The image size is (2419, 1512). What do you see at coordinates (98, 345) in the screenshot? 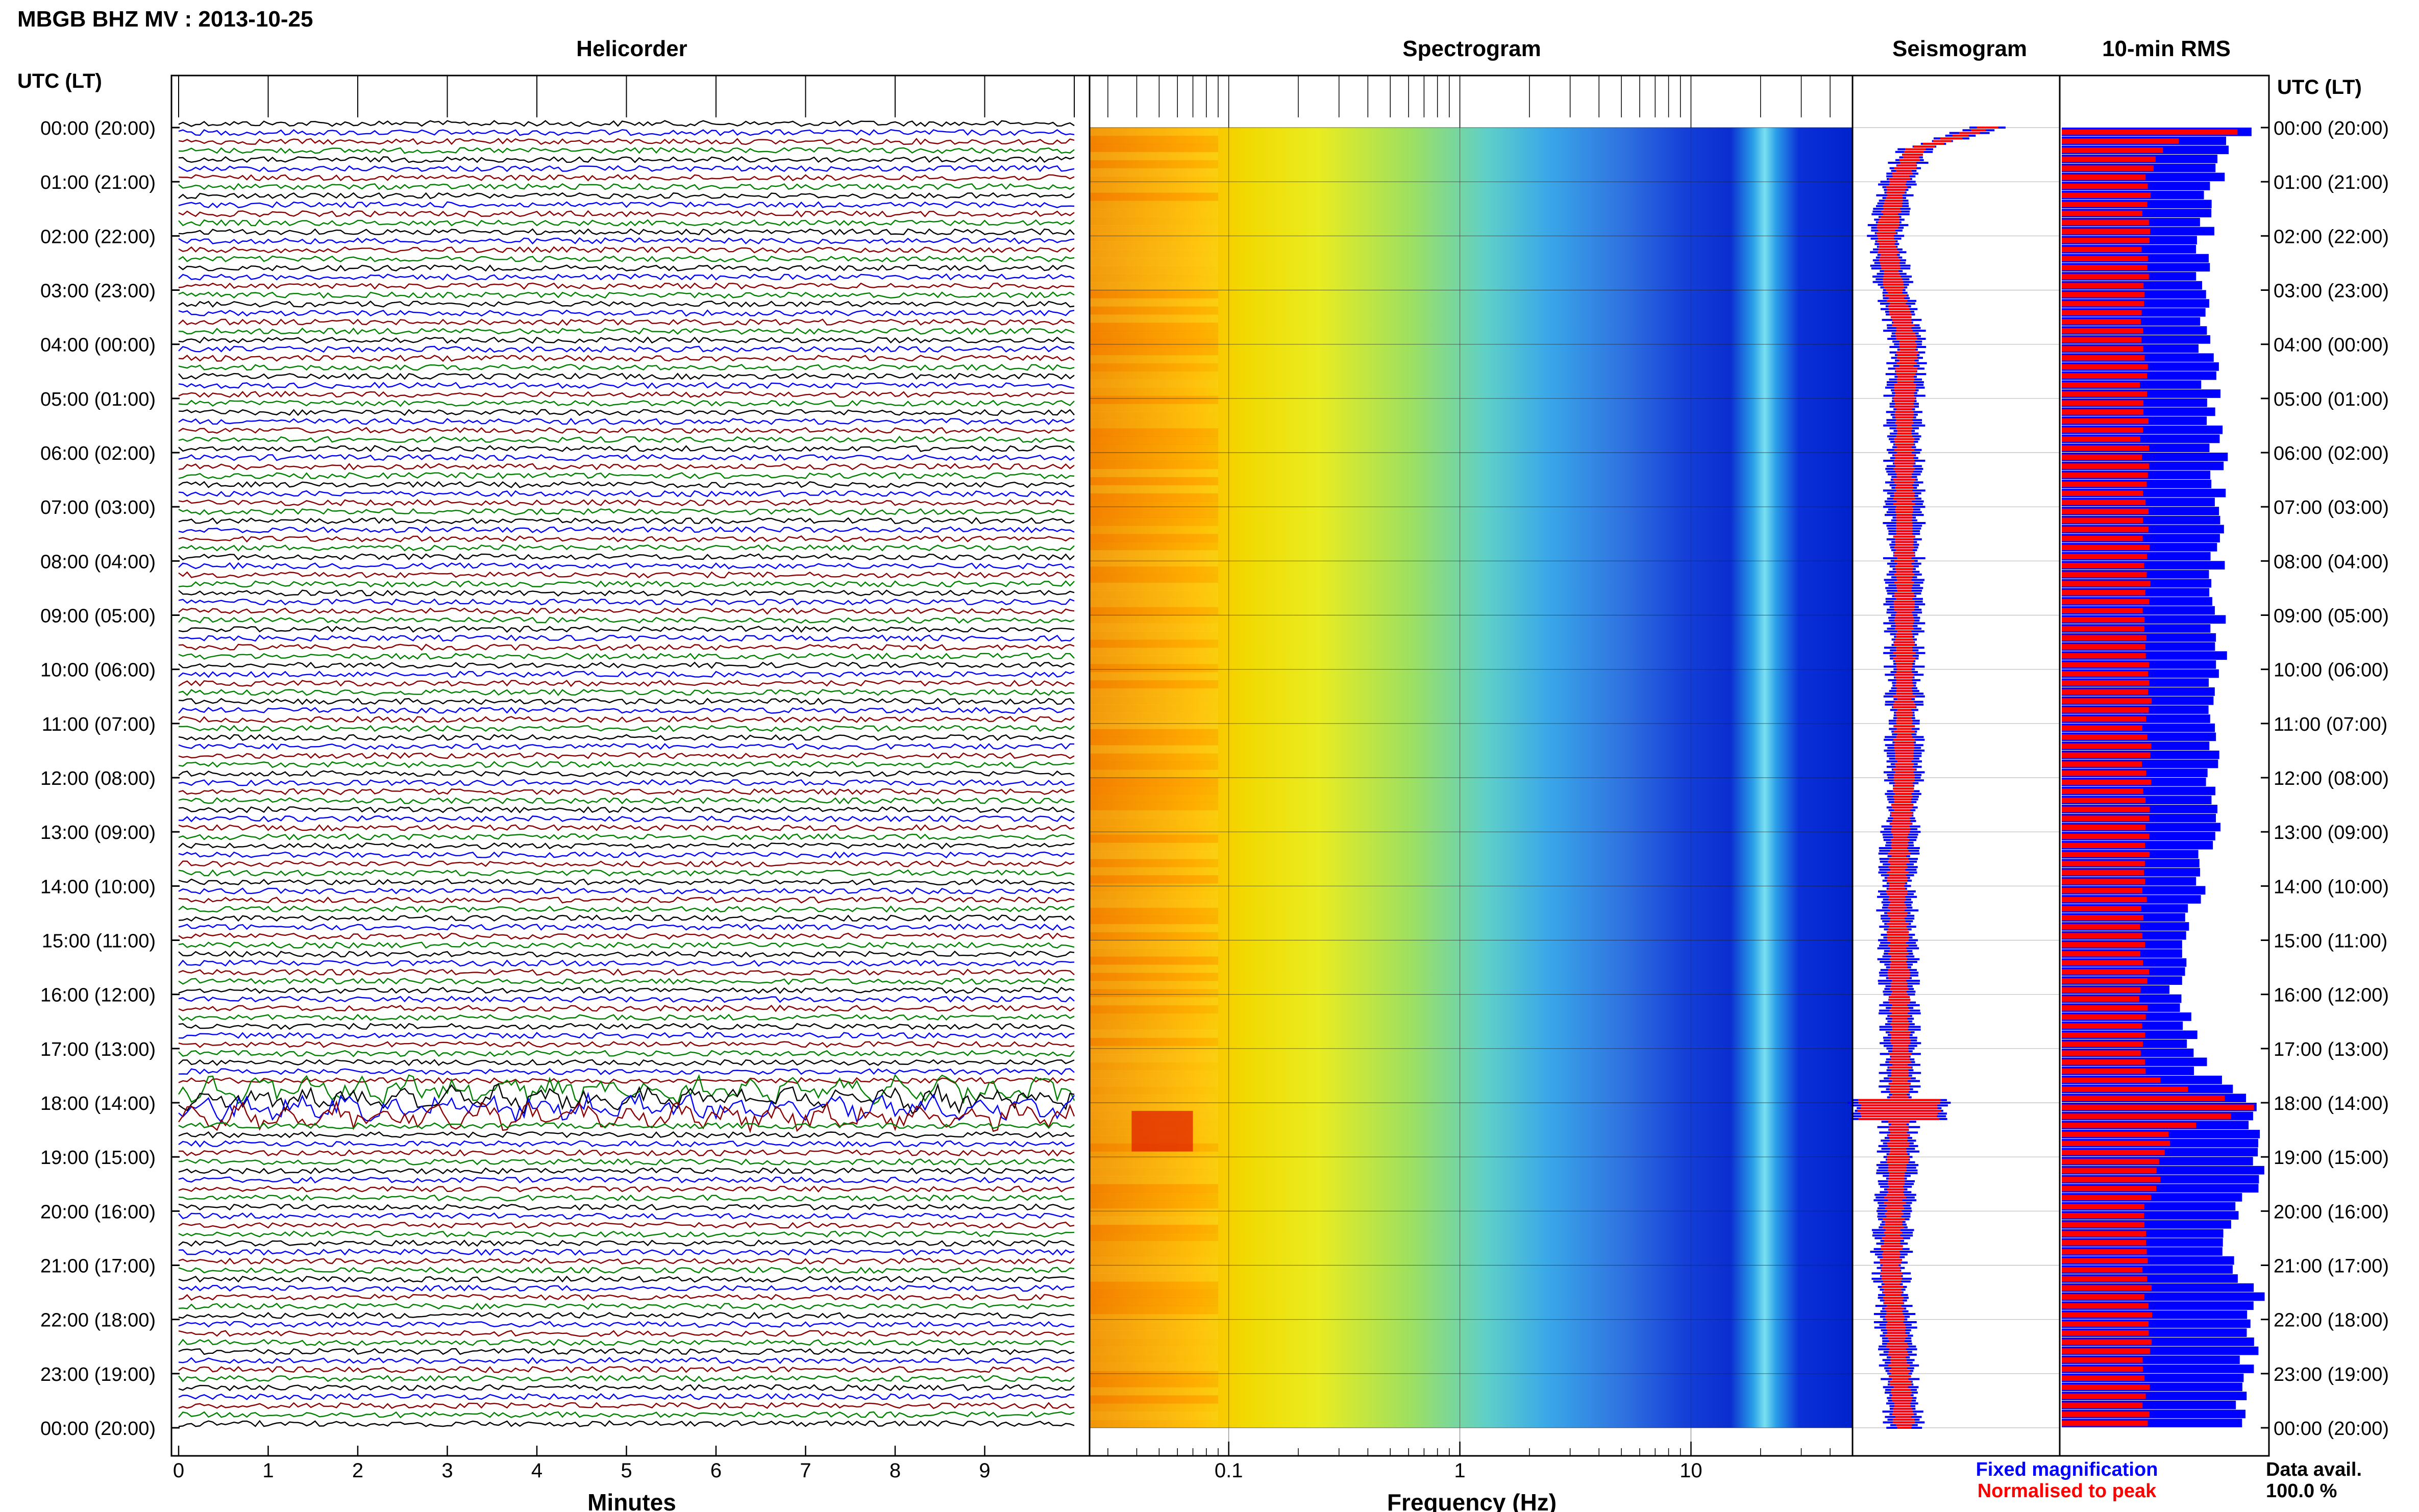
I see `time-label-left: 04:00 (00:00)` at bounding box center [98, 345].